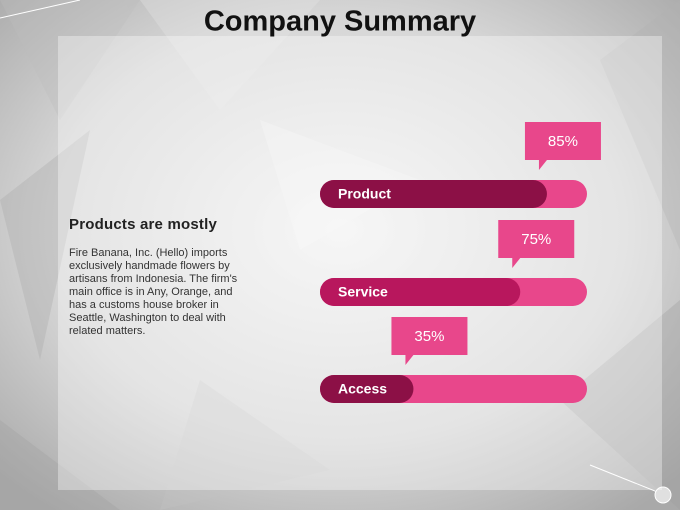  What do you see at coordinates (364, 194) in the screenshot?
I see `bar-label: Product` at bounding box center [364, 194].